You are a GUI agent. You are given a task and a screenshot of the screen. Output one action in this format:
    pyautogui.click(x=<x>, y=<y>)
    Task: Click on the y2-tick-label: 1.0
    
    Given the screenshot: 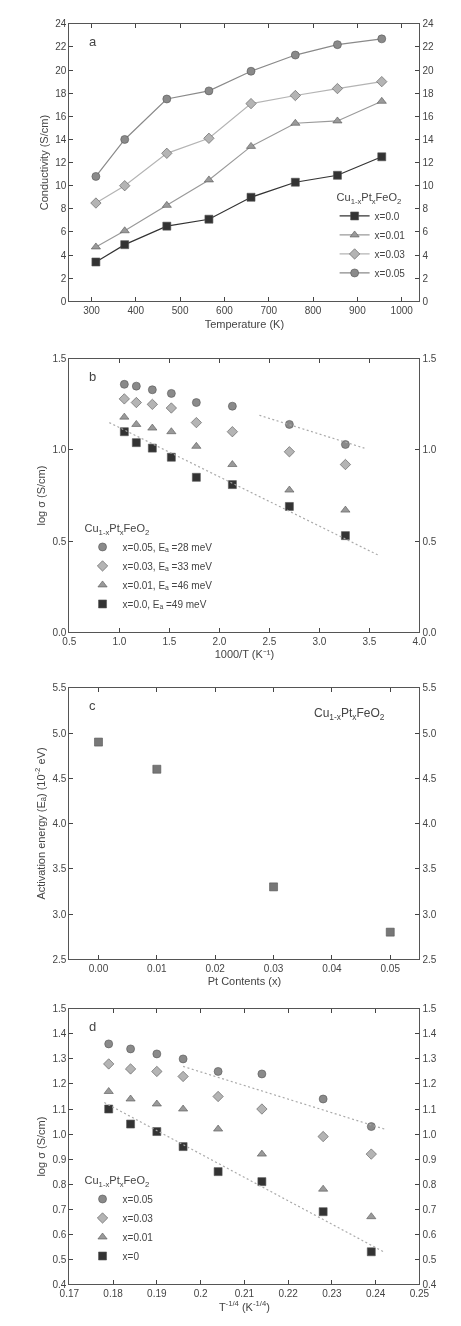 What is the action you would take?
    pyautogui.click(x=429, y=450)
    